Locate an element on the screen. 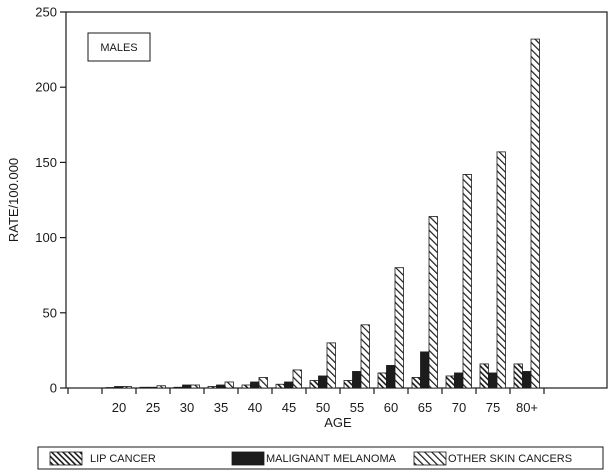  x-tick-label: 45 is located at coordinates (289, 407).